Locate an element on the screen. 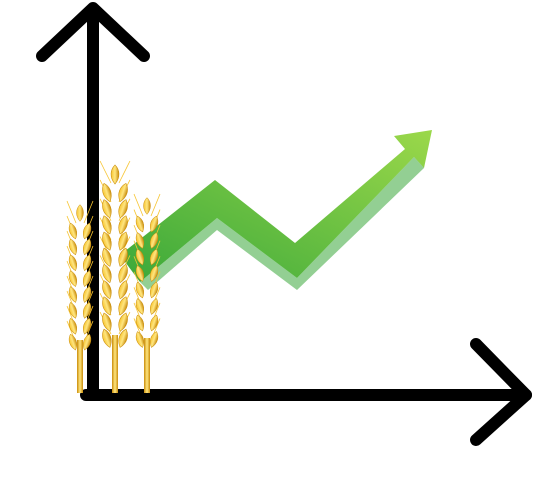 The width and height of the screenshot is (533, 483). wheat-ears-icon is located at coordinates (113, 276).